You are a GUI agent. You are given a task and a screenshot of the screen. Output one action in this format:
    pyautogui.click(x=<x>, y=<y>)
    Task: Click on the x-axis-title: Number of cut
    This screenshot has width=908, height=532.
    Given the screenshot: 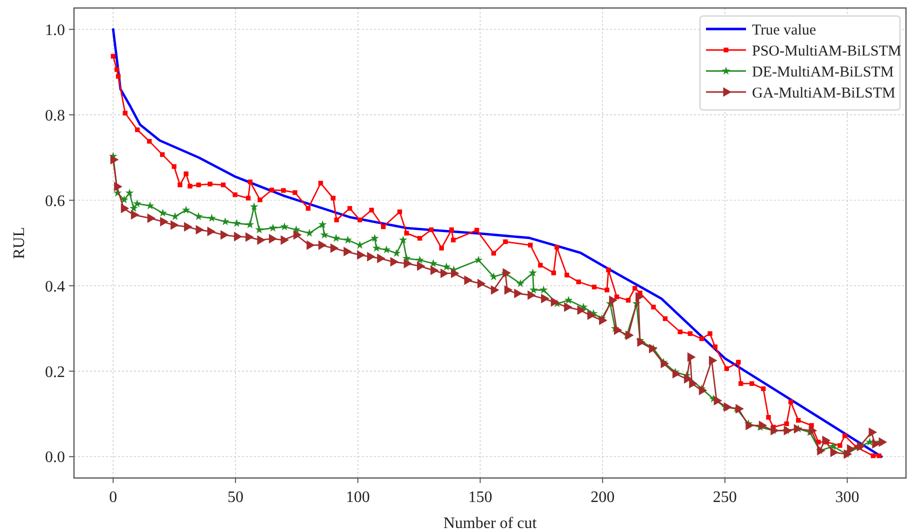 What is the action you would take?
    pyautogui.click(x=490, y=523)
    